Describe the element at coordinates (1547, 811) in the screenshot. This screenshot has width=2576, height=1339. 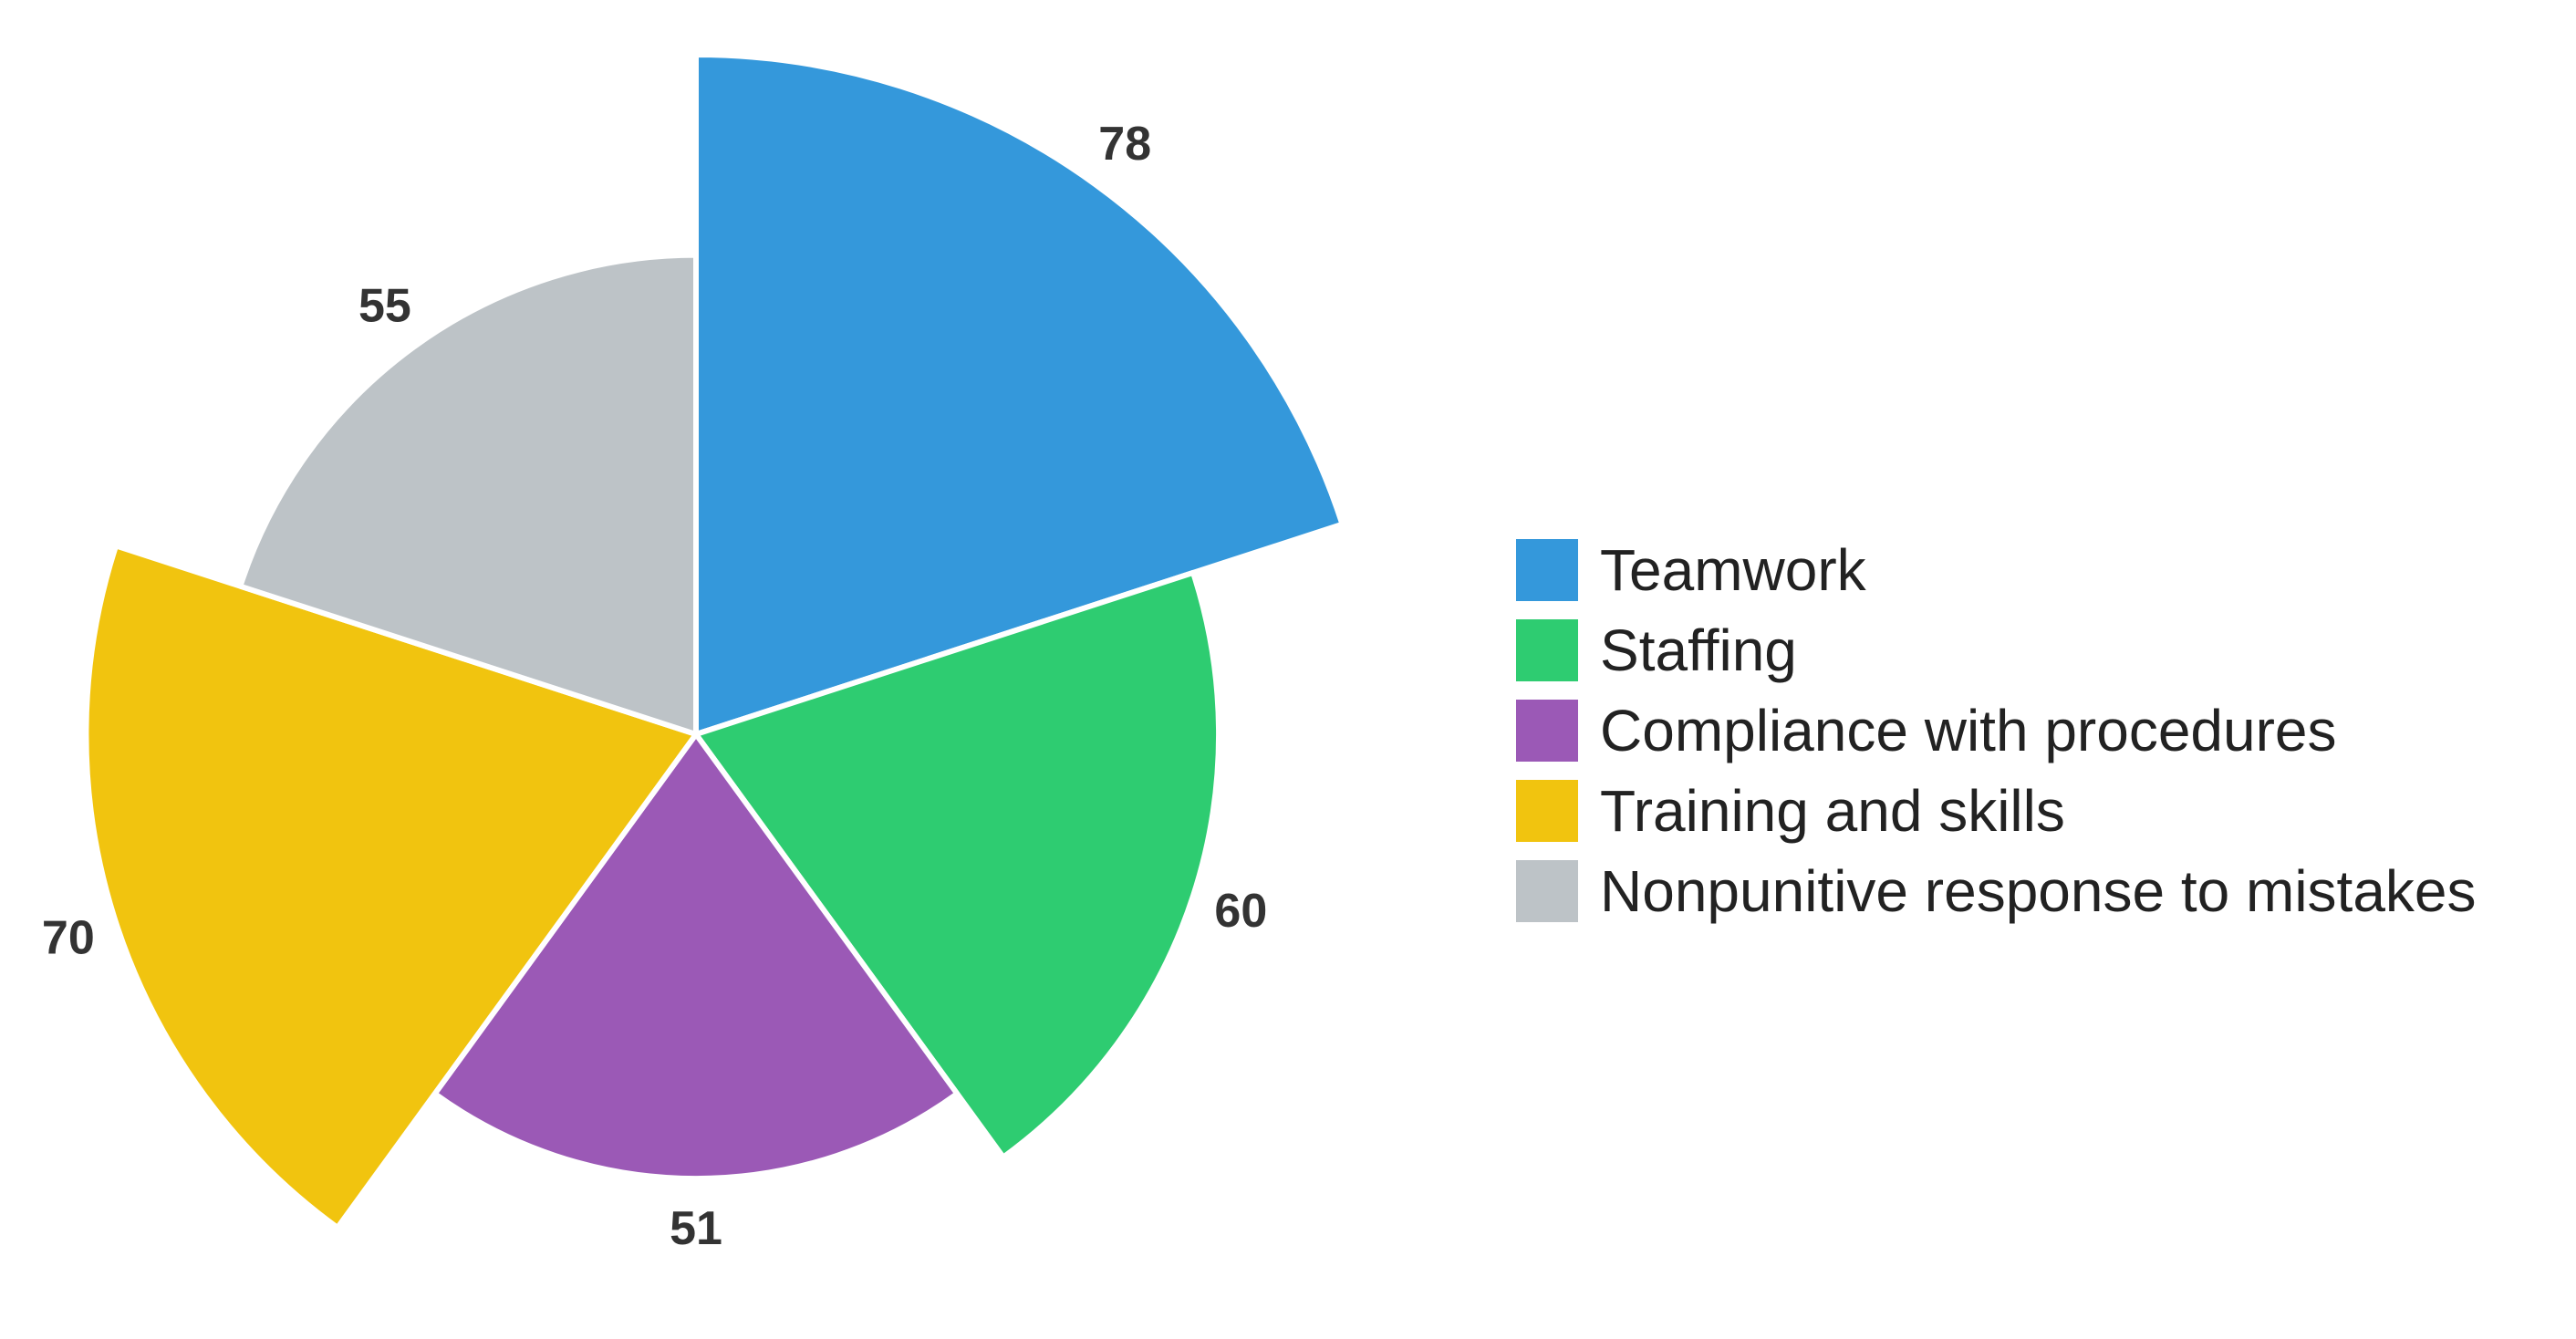
I see `legend-swatch-training` at that location.